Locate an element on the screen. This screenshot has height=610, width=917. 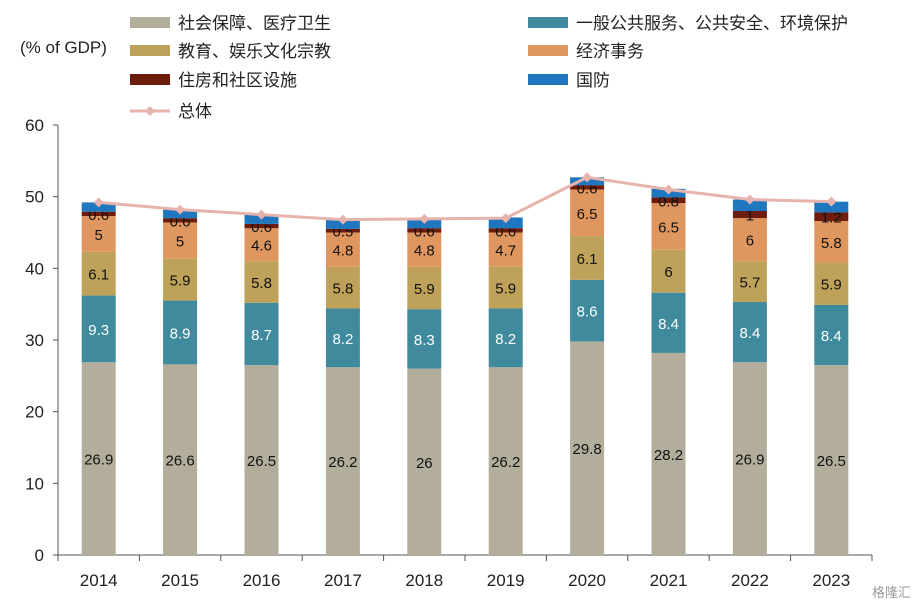
data-label: 26.6 is located at coordinates (179, 461).